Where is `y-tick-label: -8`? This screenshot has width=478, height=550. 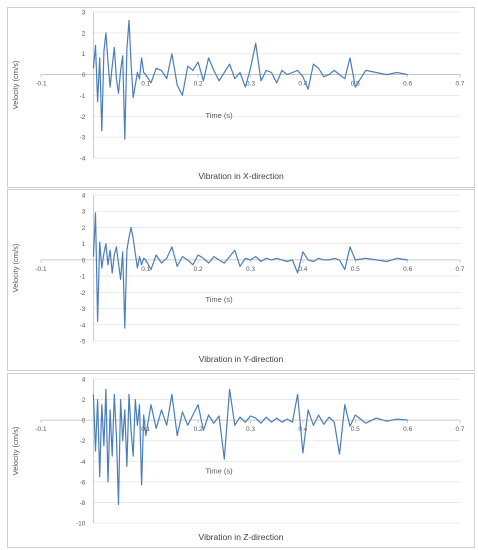 y-tick-label: -8 is located at coordinates (83, 503).